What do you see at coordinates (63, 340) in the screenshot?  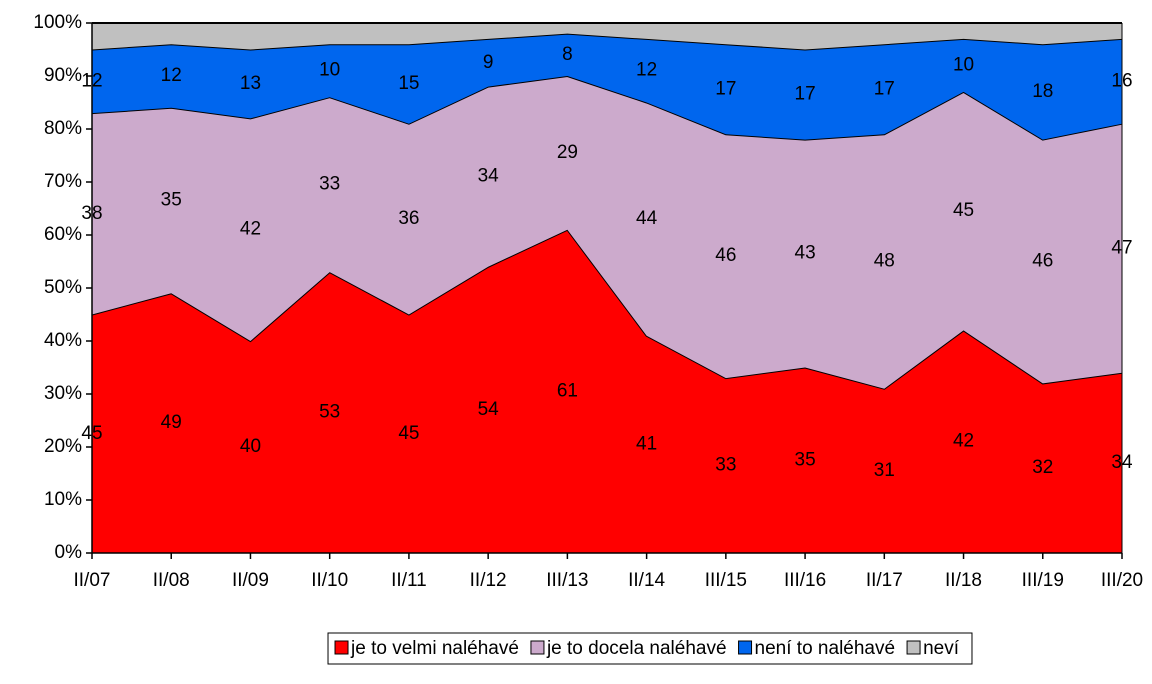 I see `y-tick-label: 40%` at bounding box center [63, 340].